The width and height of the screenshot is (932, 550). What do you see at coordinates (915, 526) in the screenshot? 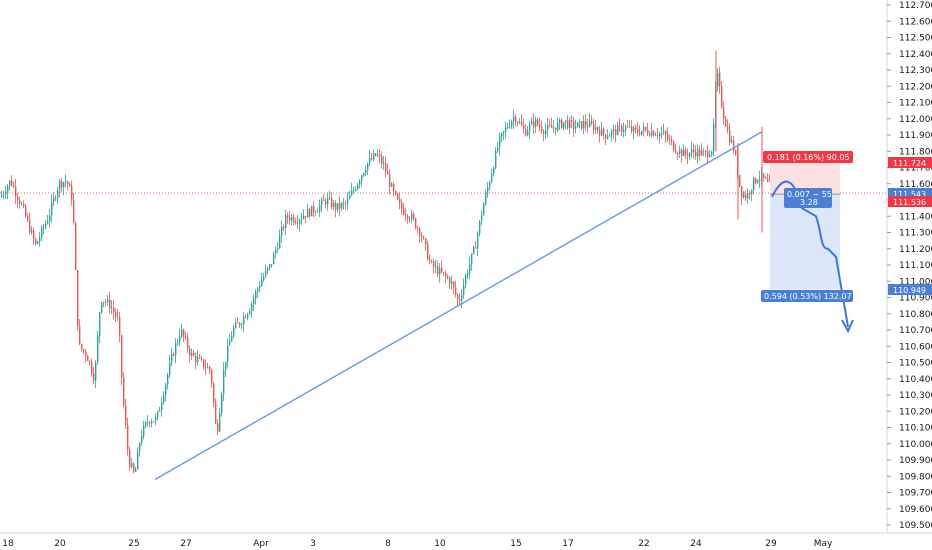
I see `price-tick-label: 109.500` at bounding box center [915, 526].